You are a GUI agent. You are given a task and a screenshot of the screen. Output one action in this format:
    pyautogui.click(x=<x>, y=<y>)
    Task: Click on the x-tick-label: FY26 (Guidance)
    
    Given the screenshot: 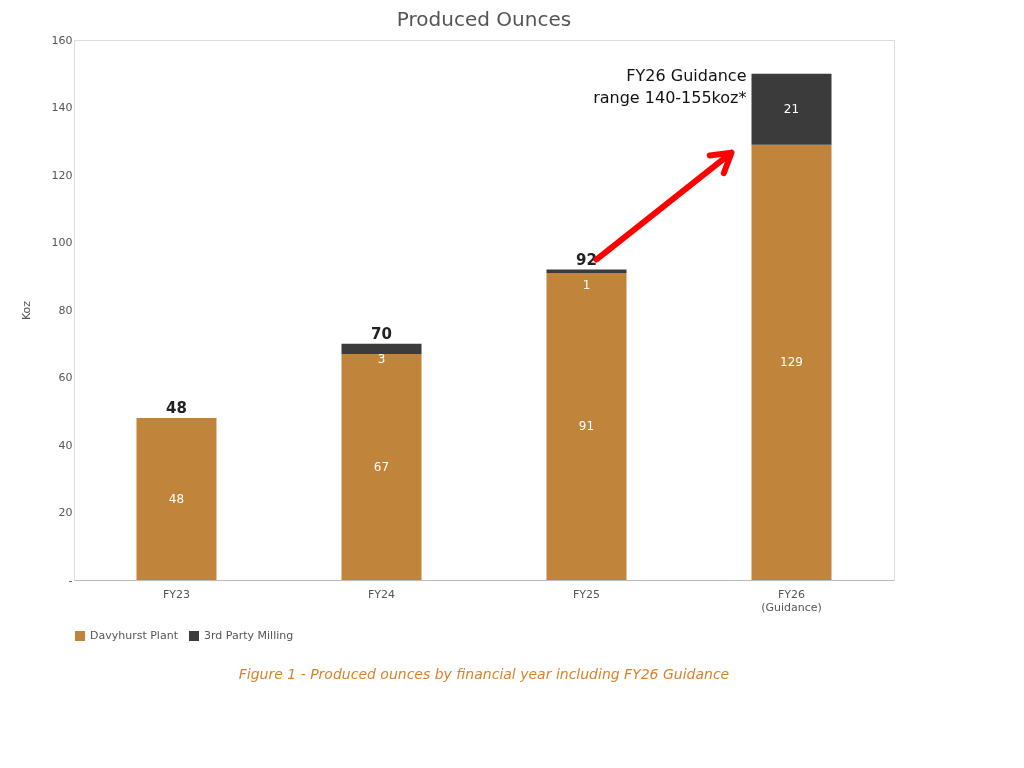 What is the action you would take?
    pyautogui.click(x=791, y=600)
    